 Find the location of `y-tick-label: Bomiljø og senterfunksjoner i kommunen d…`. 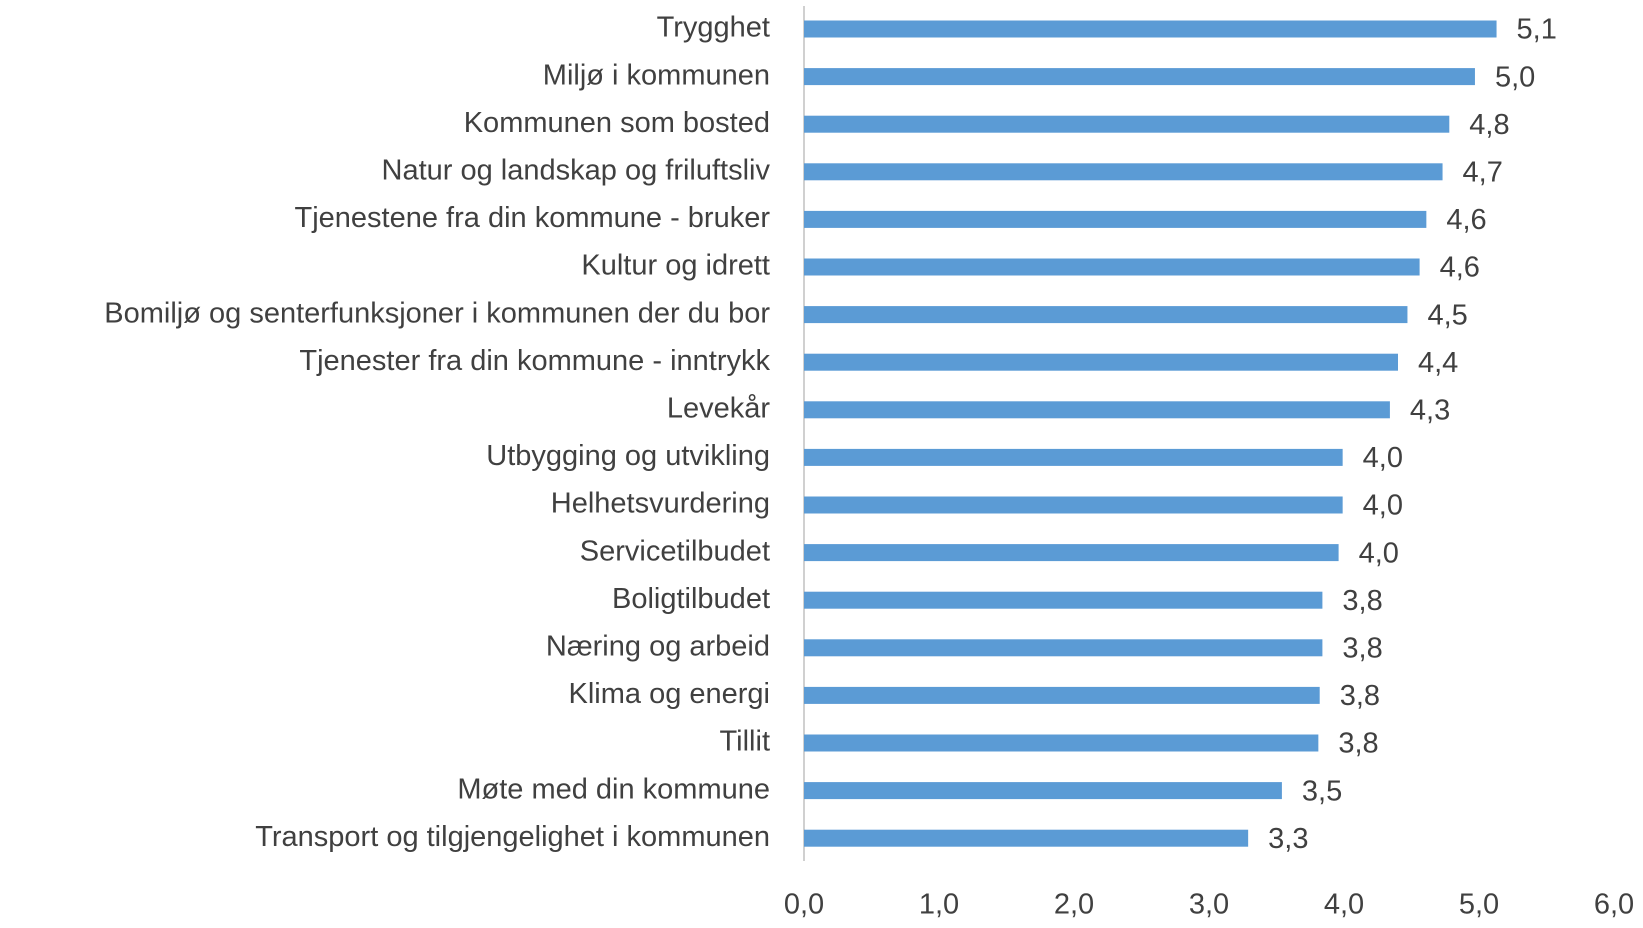

y-tick-label: Bomiljø og senterfunksjoner i kommunen d… is located at coordinates (437, 313).